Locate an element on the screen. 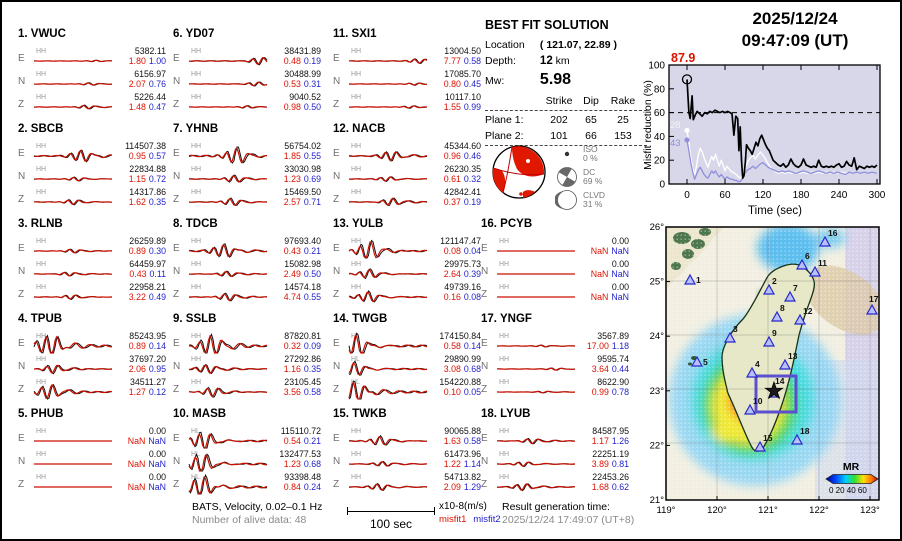 The width and height of the screenshot is (902, 541). misfit2-value: 0.71 is located at coordinates (312, 202).